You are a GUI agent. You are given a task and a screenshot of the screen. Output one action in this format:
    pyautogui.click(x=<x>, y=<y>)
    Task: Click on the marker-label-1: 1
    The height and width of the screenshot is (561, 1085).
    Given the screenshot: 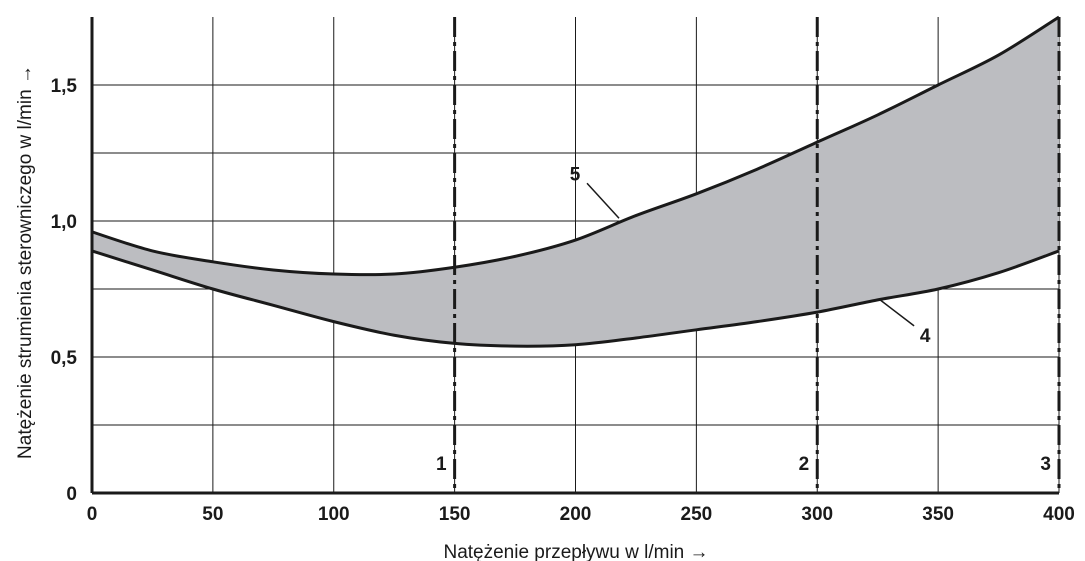 What is the action you would take?
    pyautogui.click(x=441, y=464)
    